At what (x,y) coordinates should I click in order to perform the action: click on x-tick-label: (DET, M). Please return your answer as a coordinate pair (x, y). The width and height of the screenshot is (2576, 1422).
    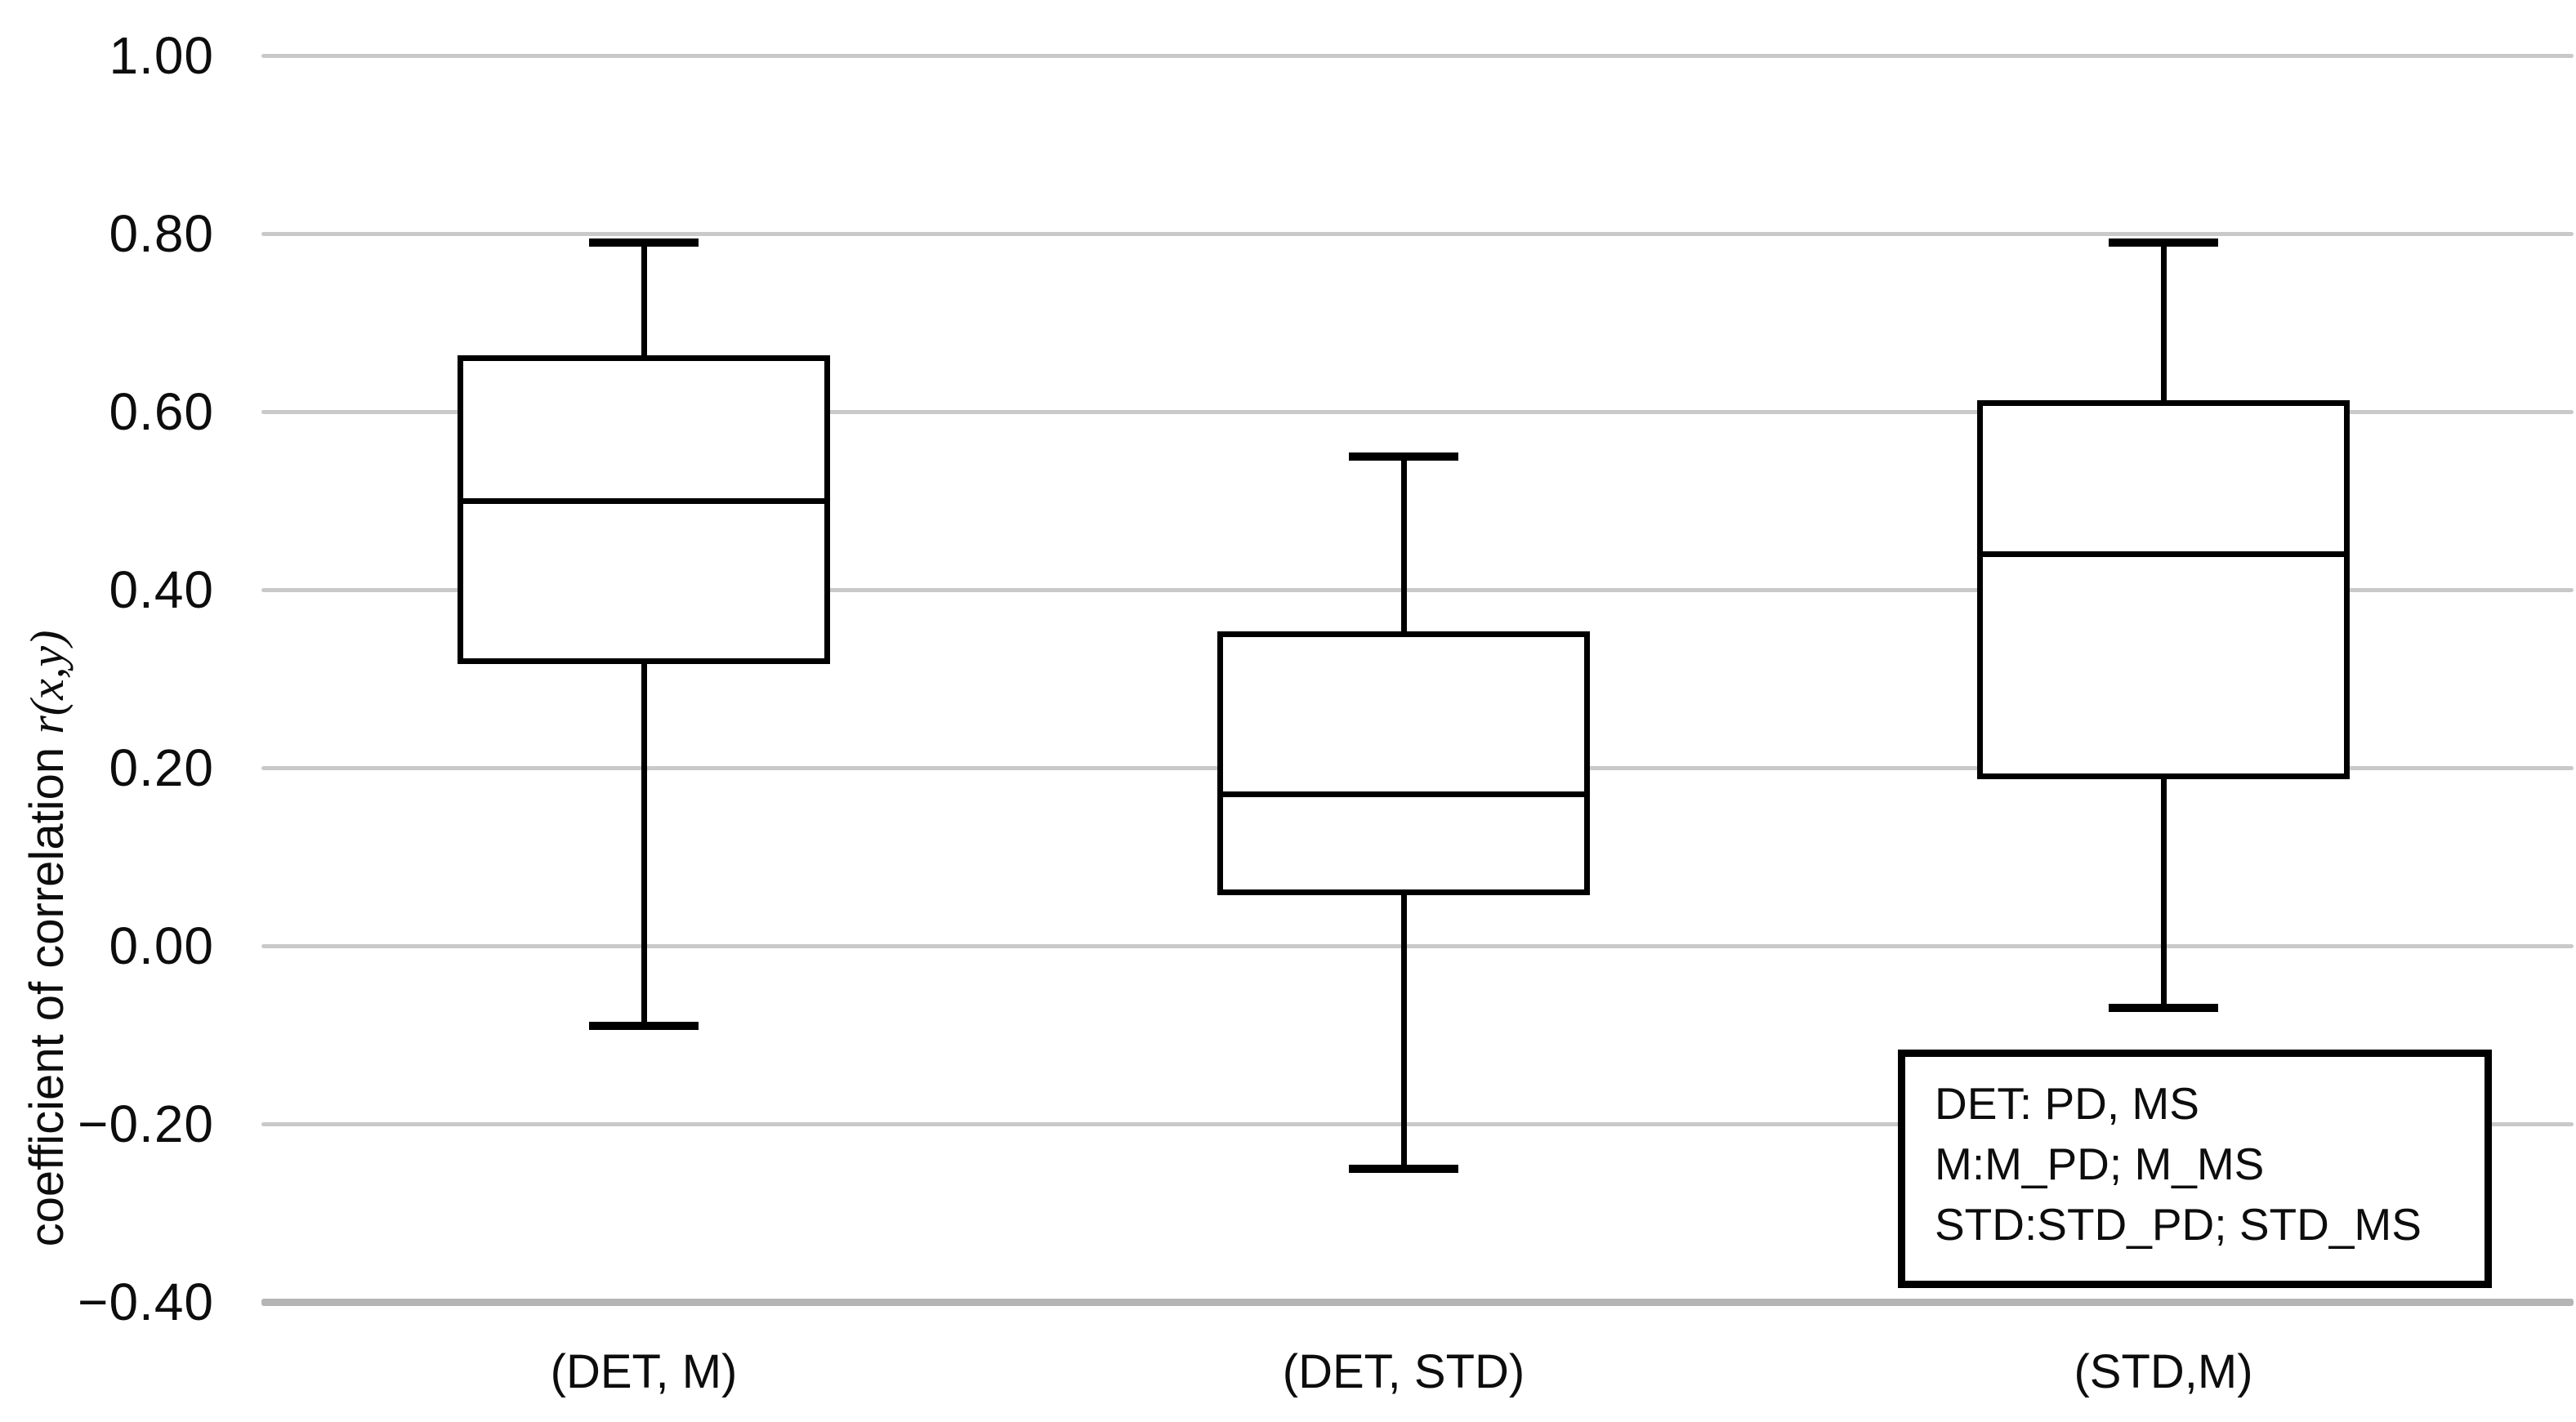
    Looking at the image, I should click on (644, 1371).